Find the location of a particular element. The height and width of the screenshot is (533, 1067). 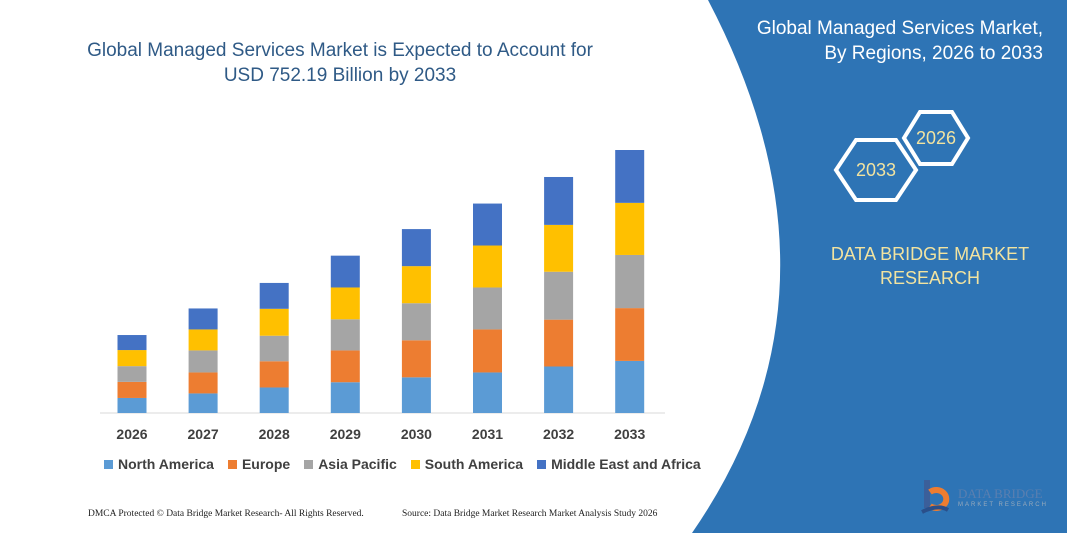

bar-segment-2031-europe is located at coordinates (487, 351).